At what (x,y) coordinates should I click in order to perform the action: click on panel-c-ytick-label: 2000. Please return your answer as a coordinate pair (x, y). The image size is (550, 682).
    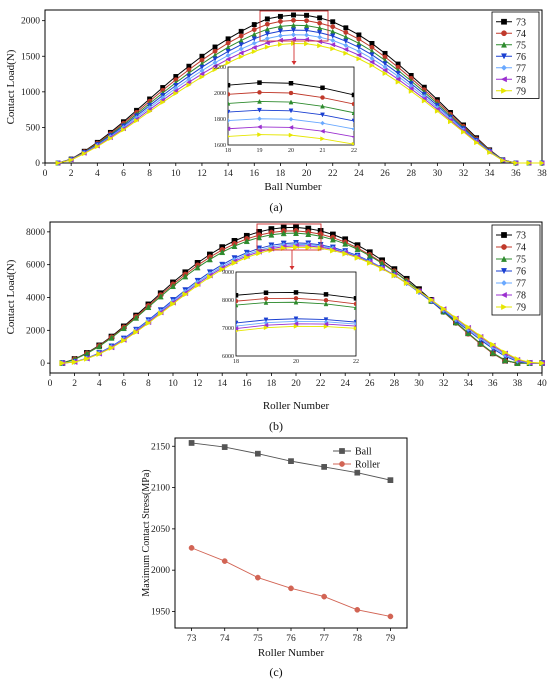
    Looking at the image, I should click on (160, 571).